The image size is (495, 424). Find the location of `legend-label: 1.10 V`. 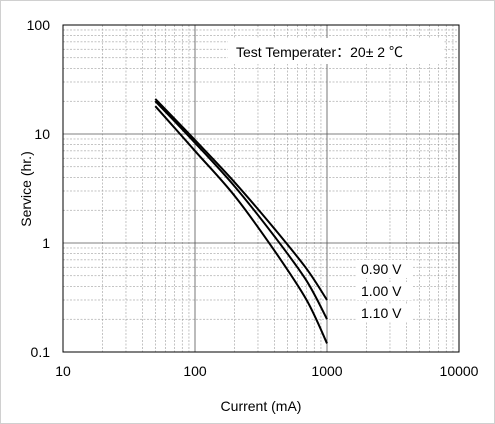

legend-label: 1.10 V is located at coordinates (381, 313).